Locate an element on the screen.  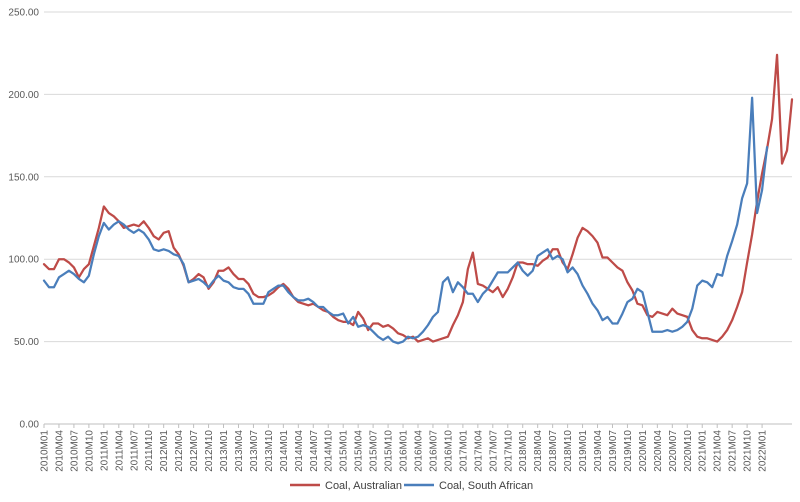
x-tick-label: 2016M10 is located at coordinates (448, 451).